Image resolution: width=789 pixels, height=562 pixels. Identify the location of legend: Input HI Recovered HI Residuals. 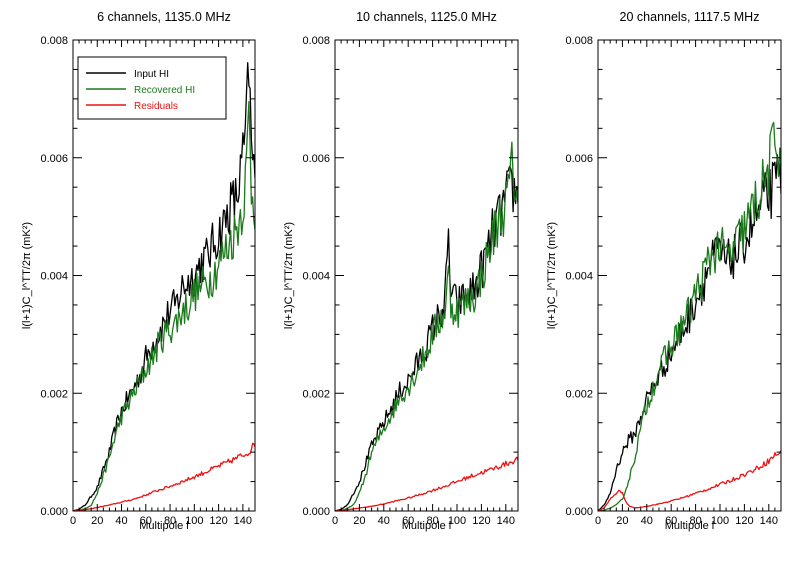
(152, 88).